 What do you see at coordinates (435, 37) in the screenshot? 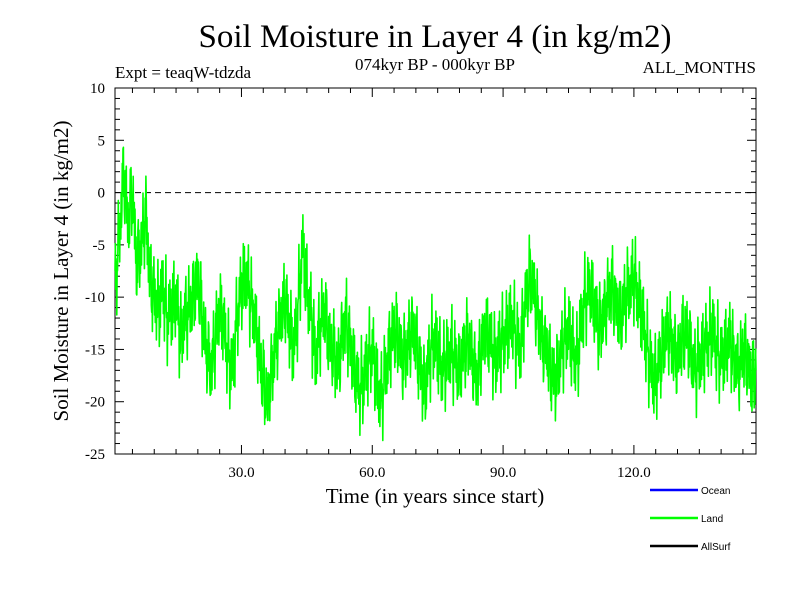
I see `chart-title: Soil Moisture in Layer 4 (in kg/m2)` at bounding box center [435, 37].